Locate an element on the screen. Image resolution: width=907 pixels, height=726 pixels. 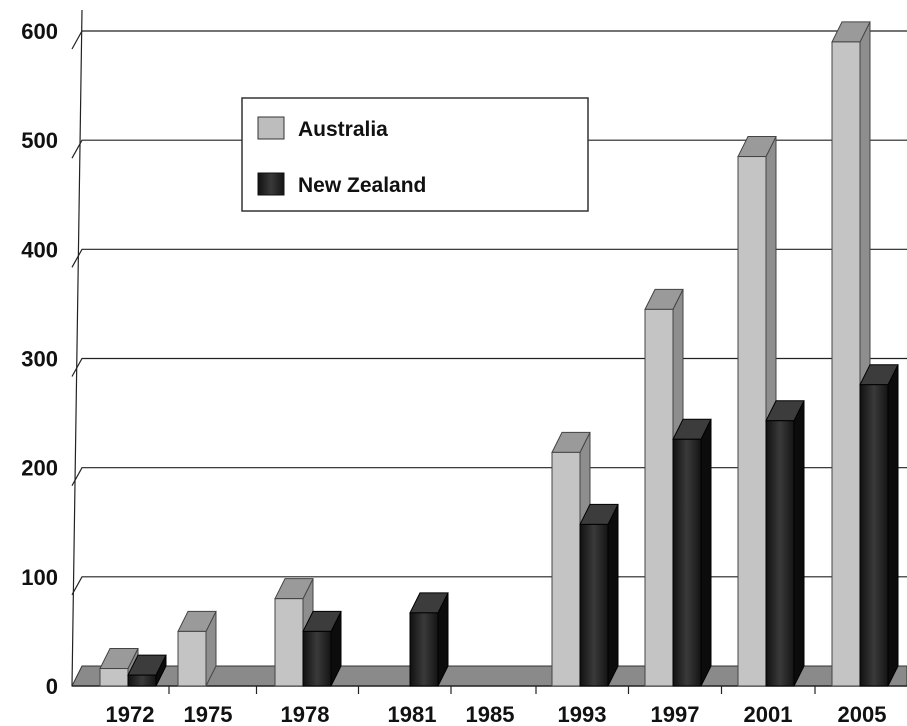
bar-new-zealand-1978 is located at coordinates (322, 648).